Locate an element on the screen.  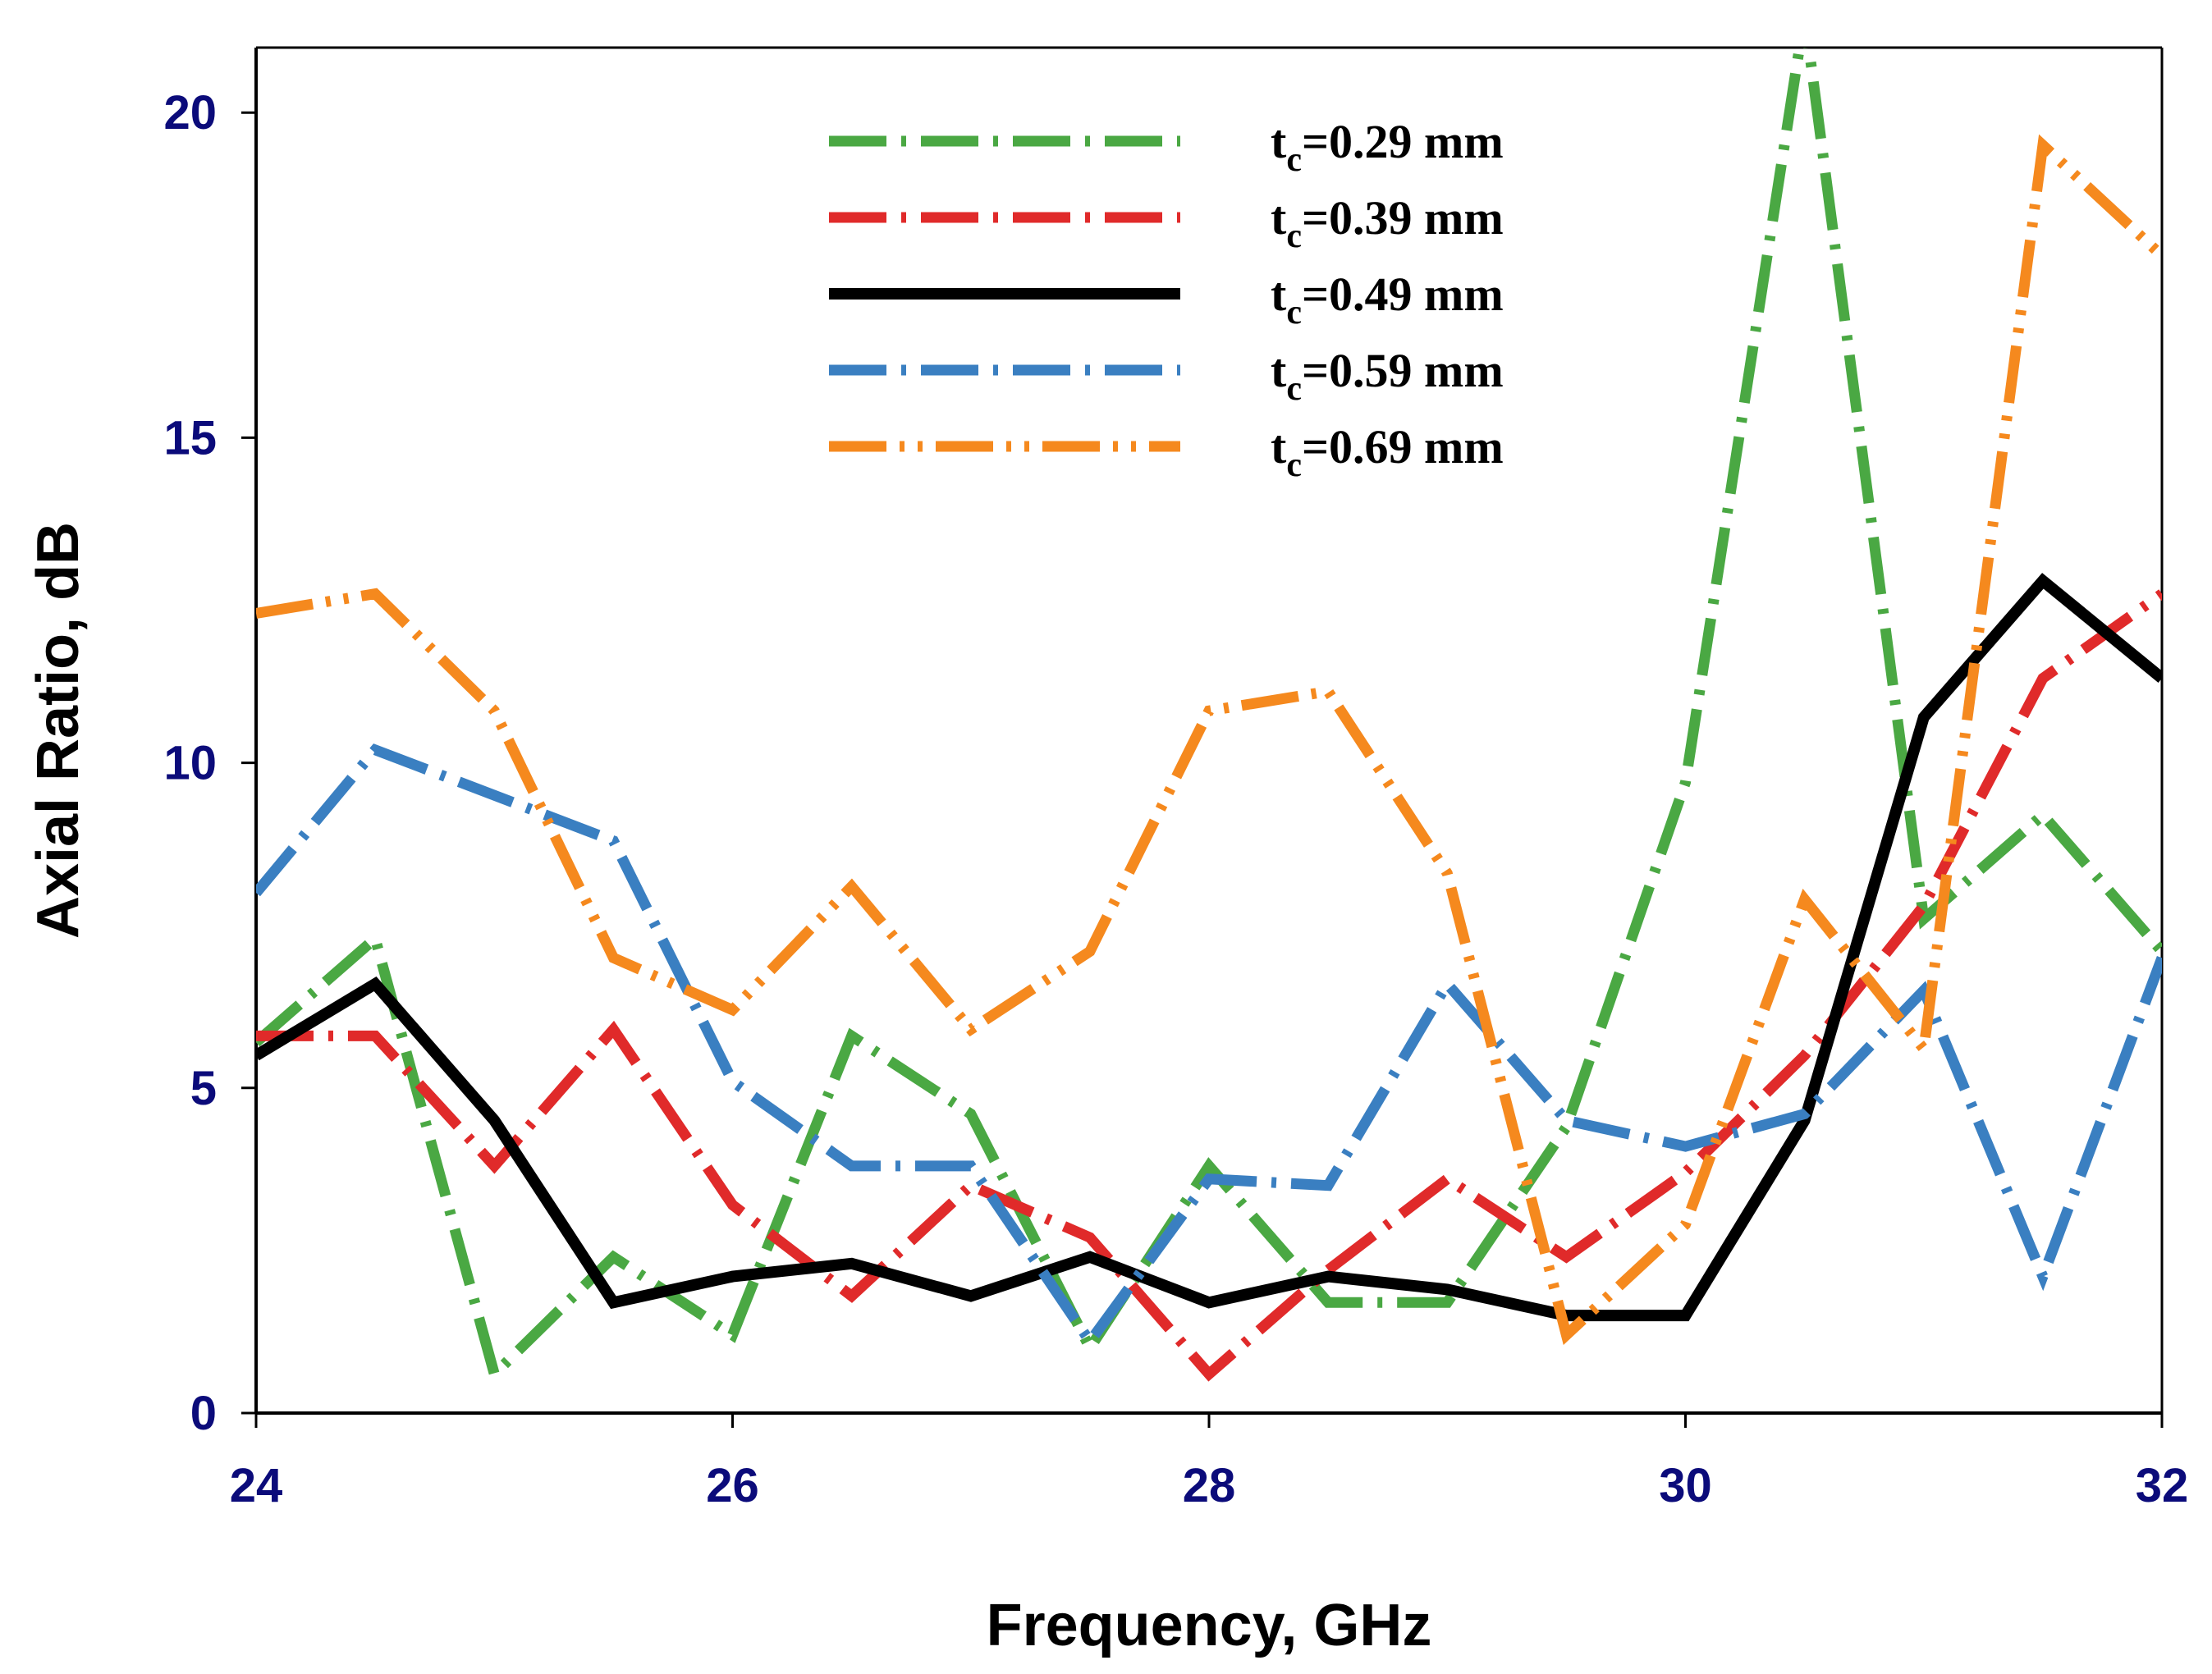
legend-label-3: tc=0.49 mm is located at coordinates (1388, 300).